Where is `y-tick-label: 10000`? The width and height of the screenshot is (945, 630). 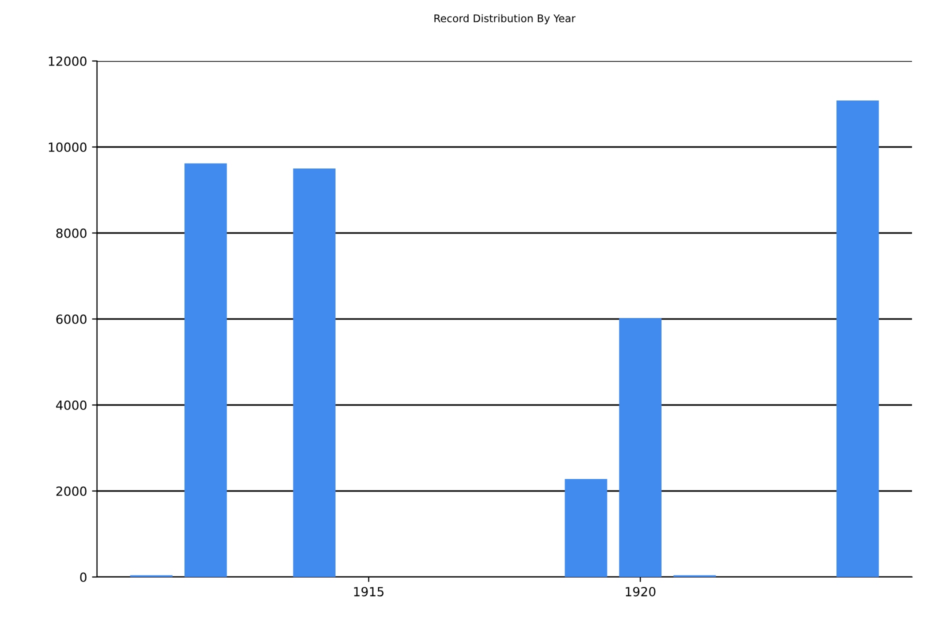
y-tick-label: 10000 is located at coordinates (67, 147).